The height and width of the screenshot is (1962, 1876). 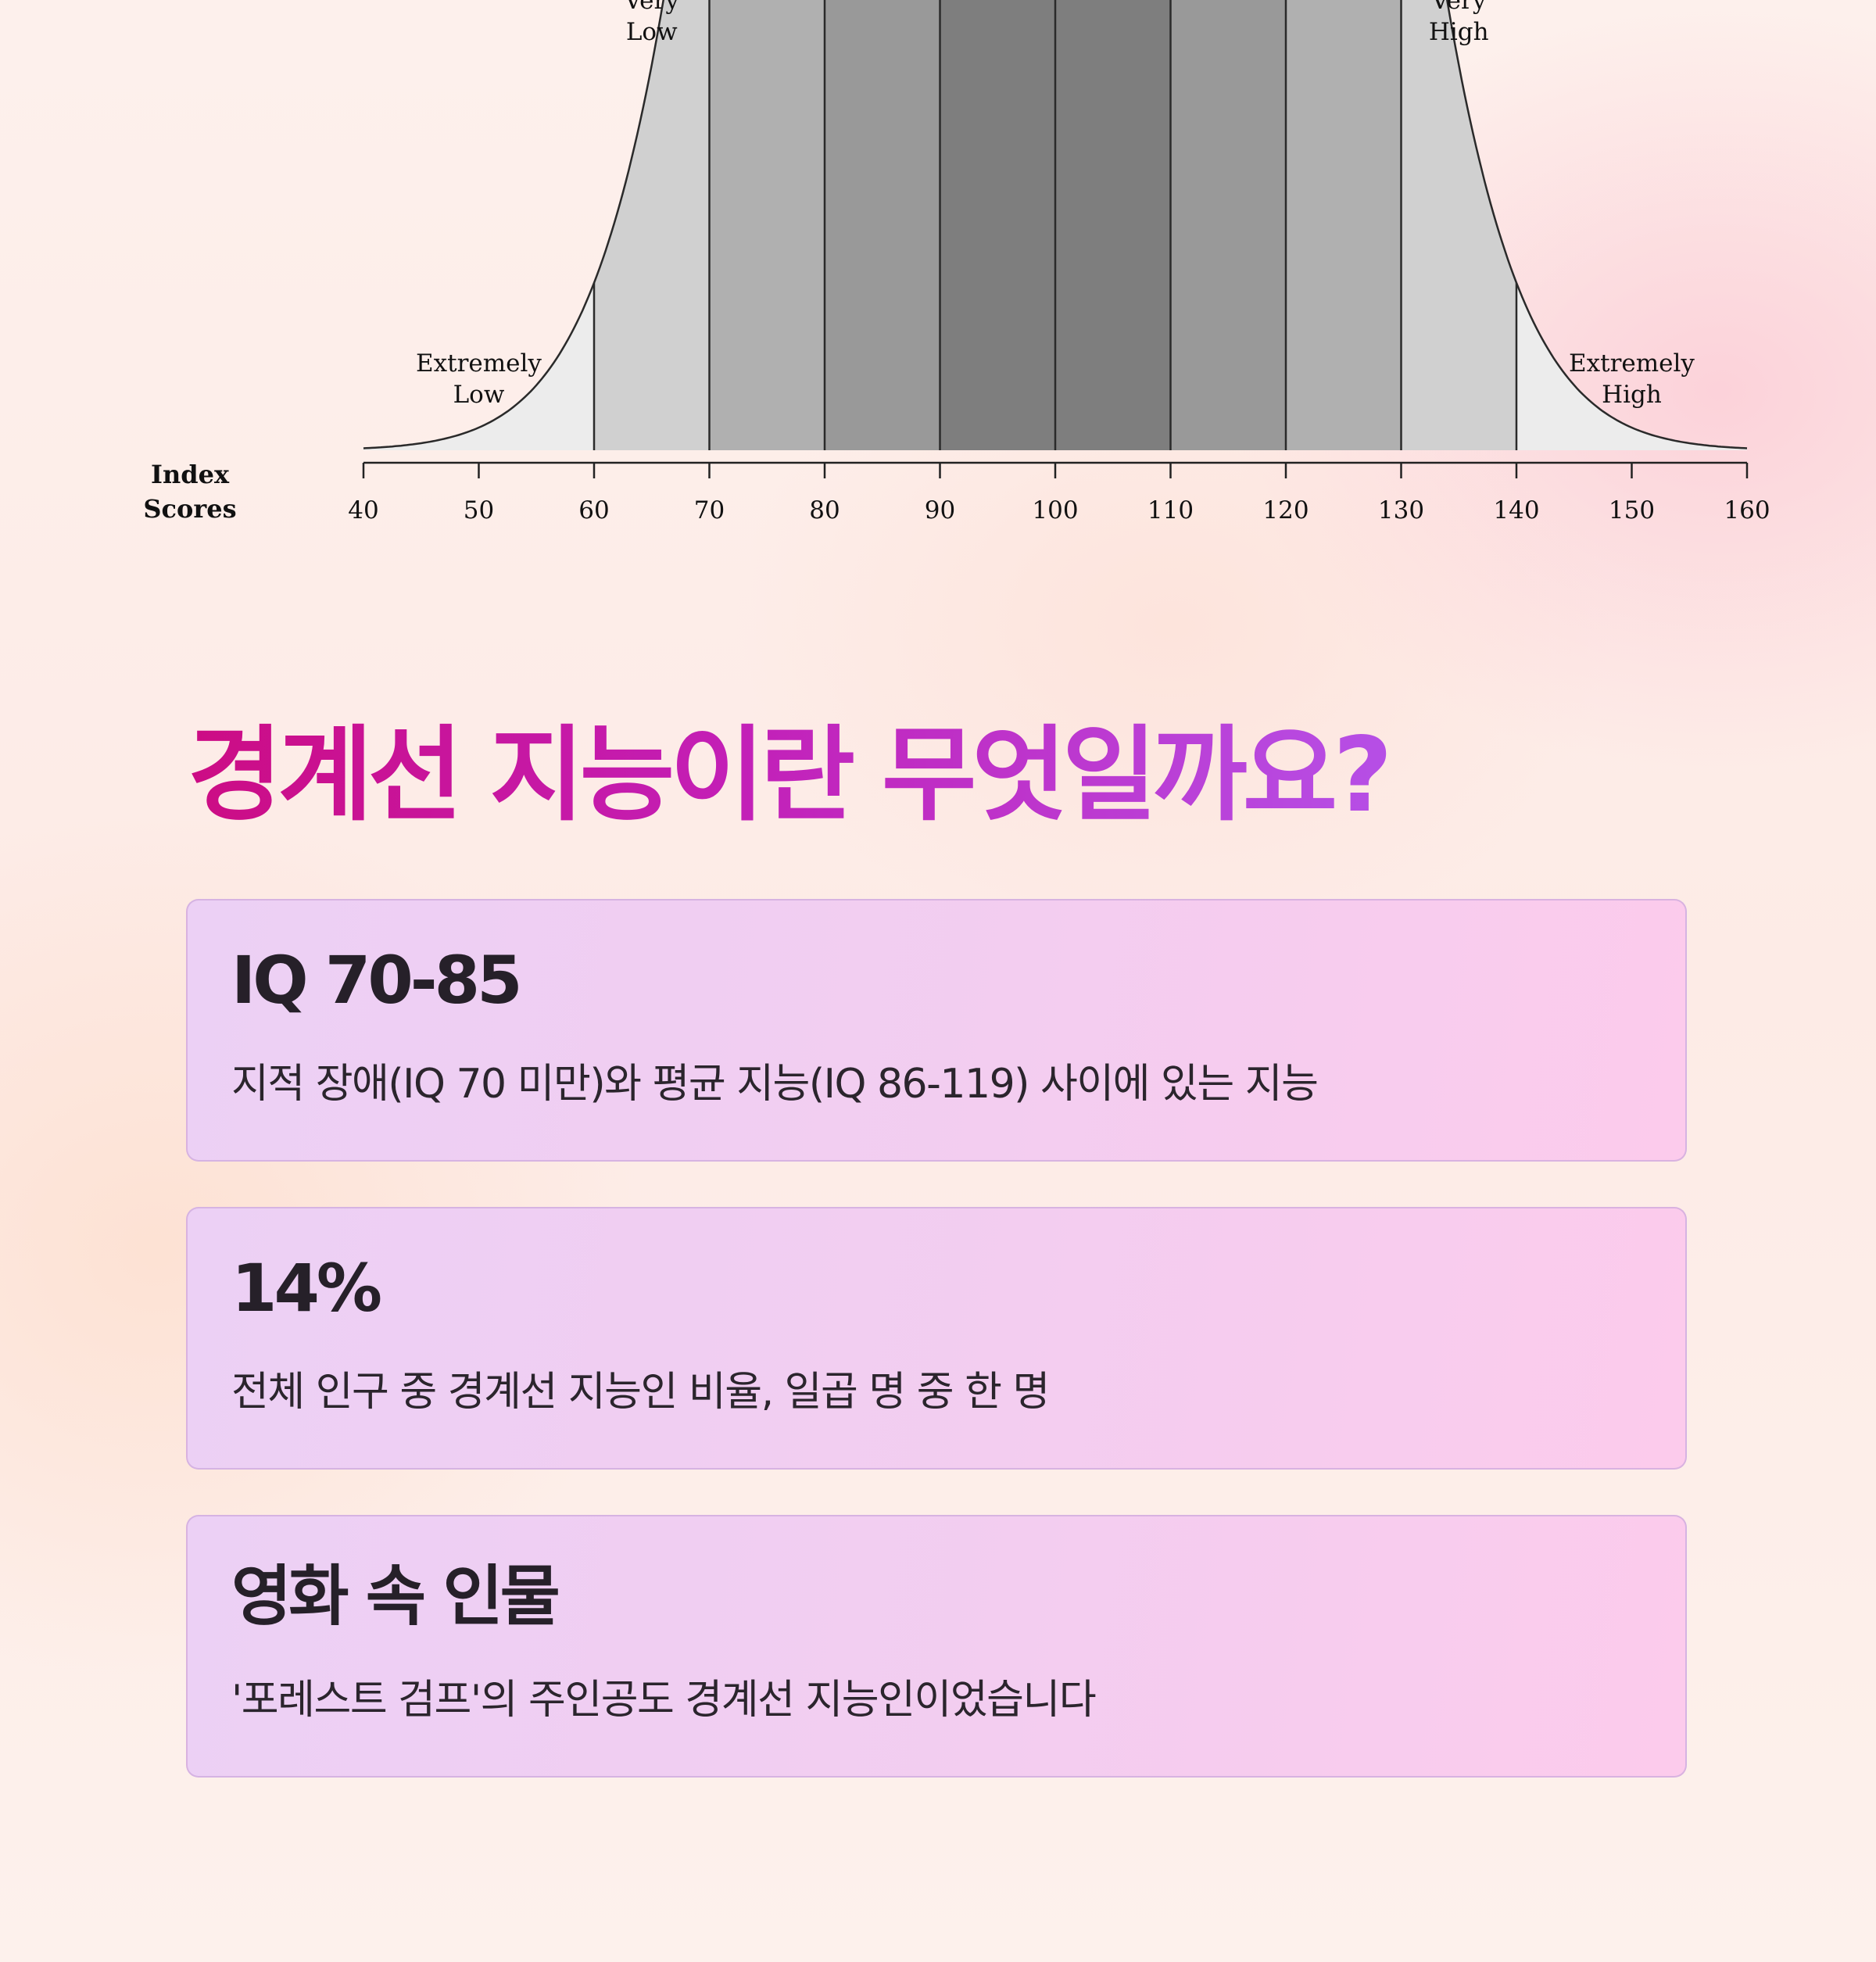 I want to click on card-description: '포레스트 검프'의 주인공도 경계선 지능인이었습니다, so click(x=664, y=1700).